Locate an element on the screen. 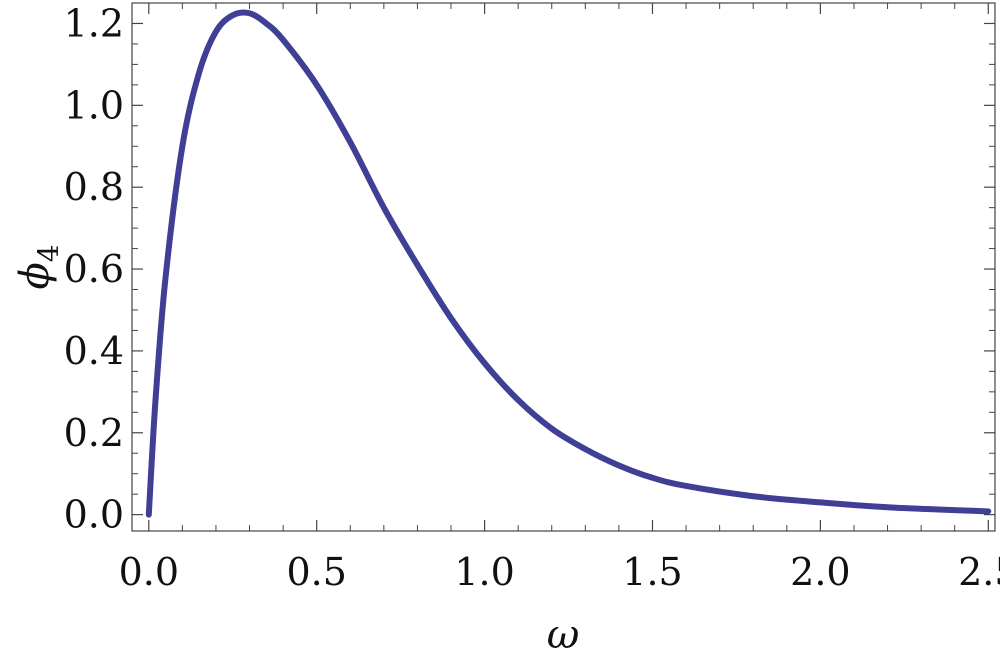 The height and width of the screenshot is (662, 1000). x-axis-title: ω is located at coordinates (563, 635).